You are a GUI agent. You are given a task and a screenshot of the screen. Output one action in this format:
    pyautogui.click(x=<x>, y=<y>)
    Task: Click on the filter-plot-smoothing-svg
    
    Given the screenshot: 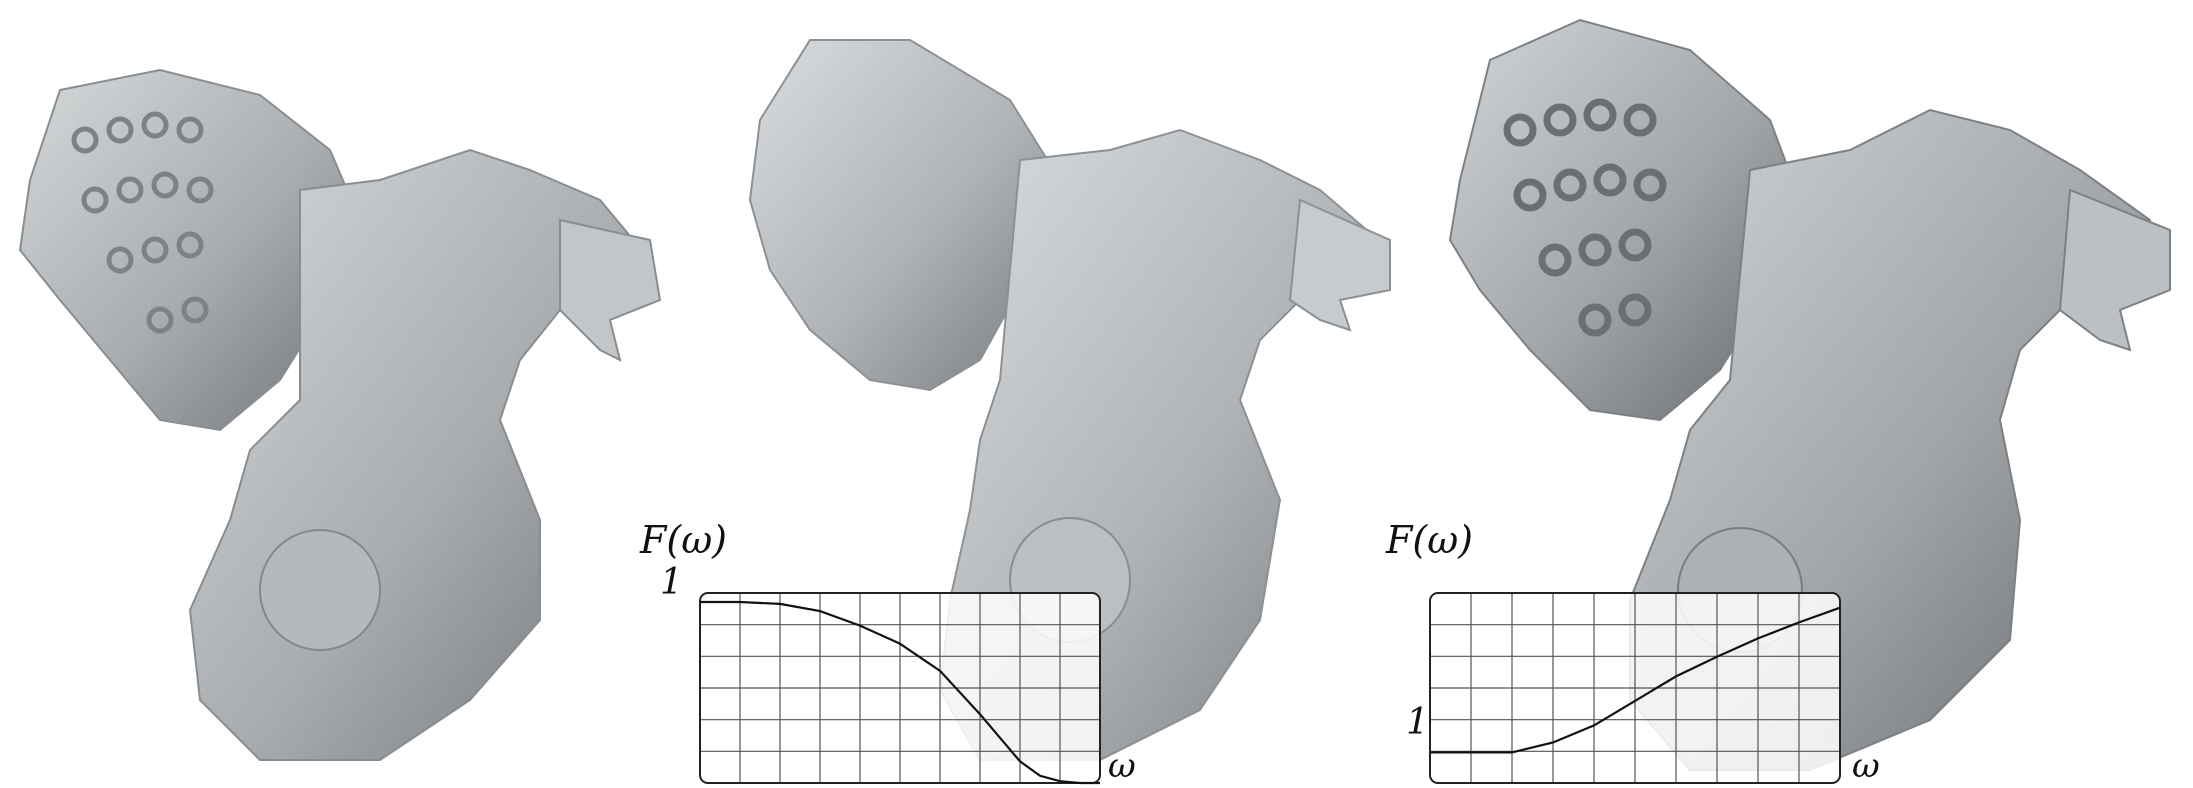 What is the action you would take?
    pyautogui.click(x=900, y=688)
    